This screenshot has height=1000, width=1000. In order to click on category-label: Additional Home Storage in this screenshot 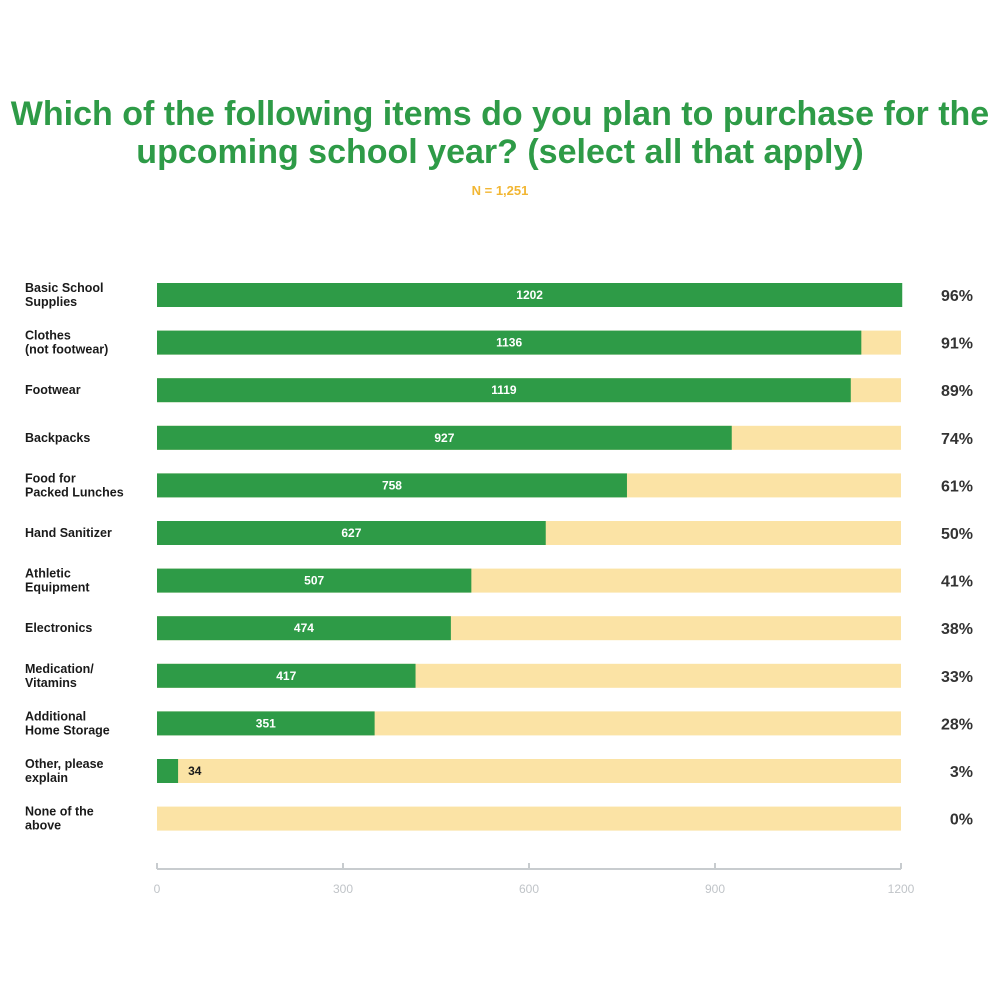, I will do `click(67, 723)`.